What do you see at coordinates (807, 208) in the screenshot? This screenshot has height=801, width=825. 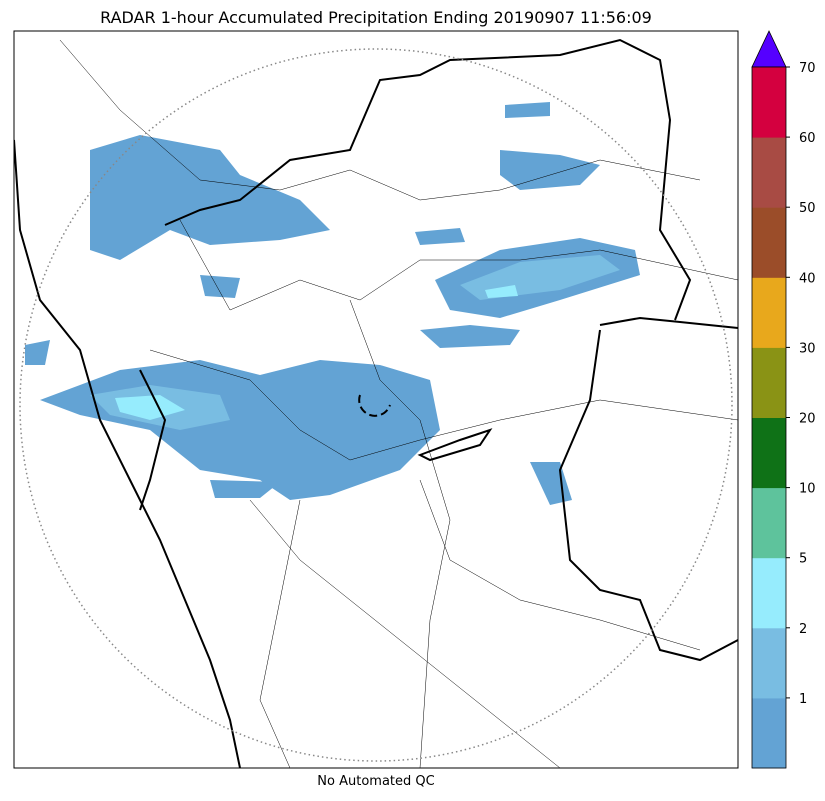 I see `colorbar-tick-label: 50` at bounding box center [807, 208].